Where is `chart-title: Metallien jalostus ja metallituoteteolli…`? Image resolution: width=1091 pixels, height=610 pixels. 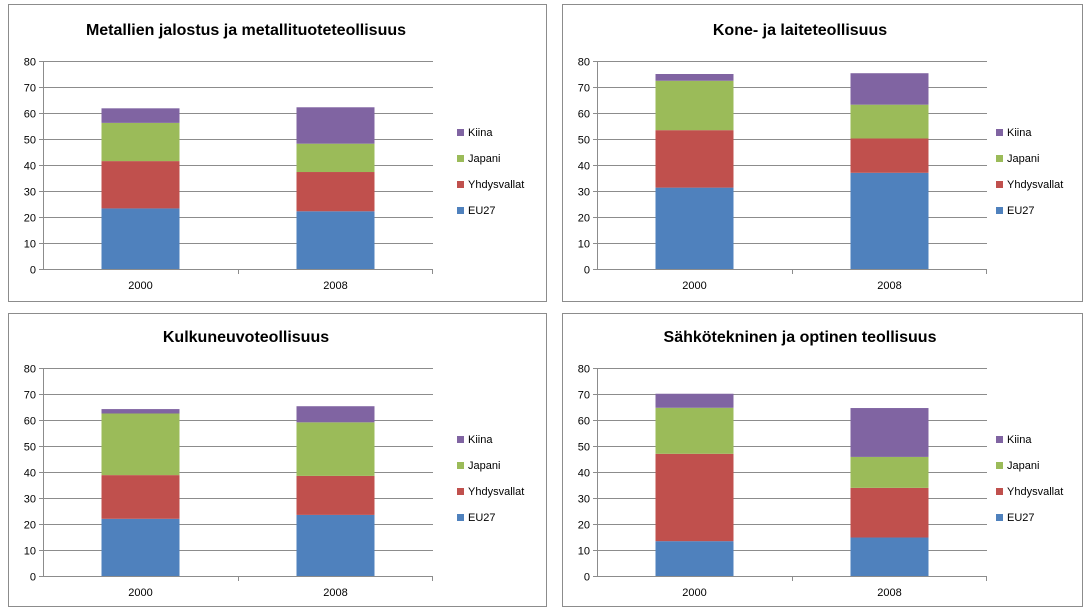
chart-title: Metallien jalostus ja metallituoteteolli… is located at coordinates (246, 30).